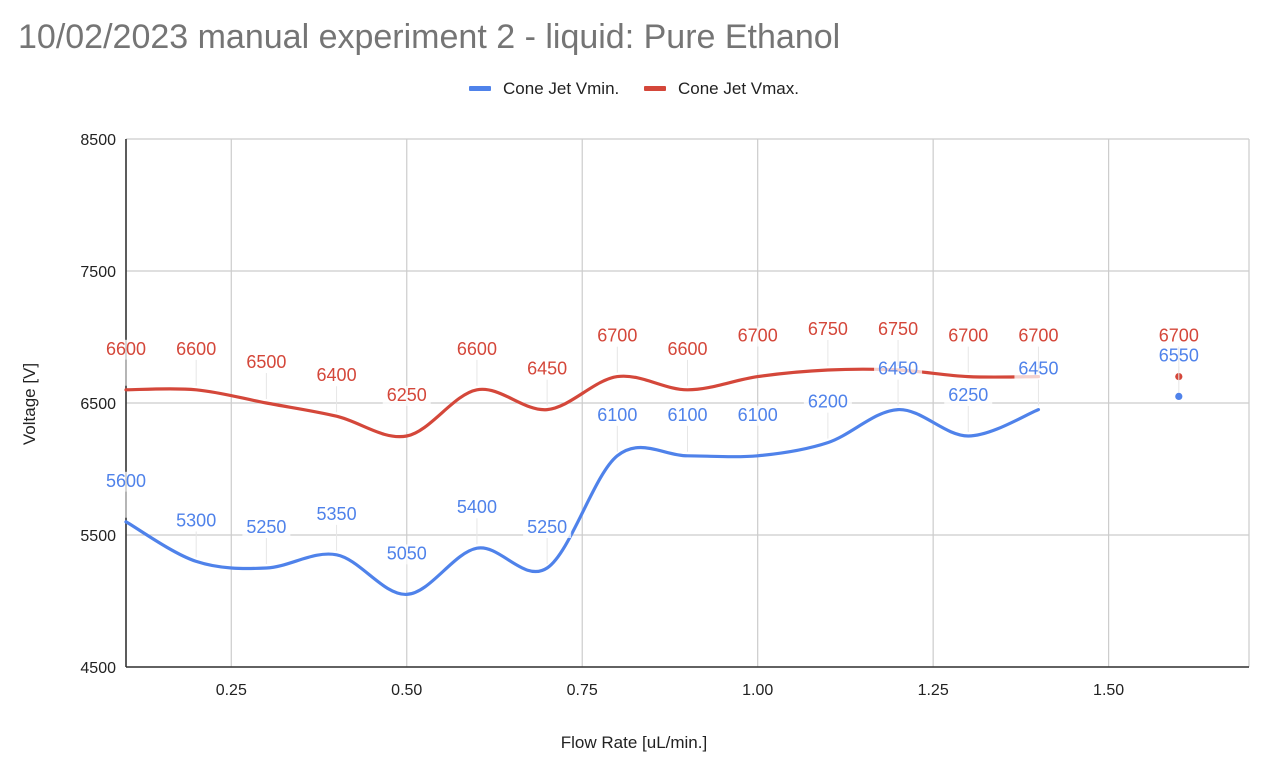 This screenshot has height=760, width=1268. Describe the element at coordinates (634, 742) in the screenshot. I see `x-axis-label: Flow Rate [uL/min.]` at that location.